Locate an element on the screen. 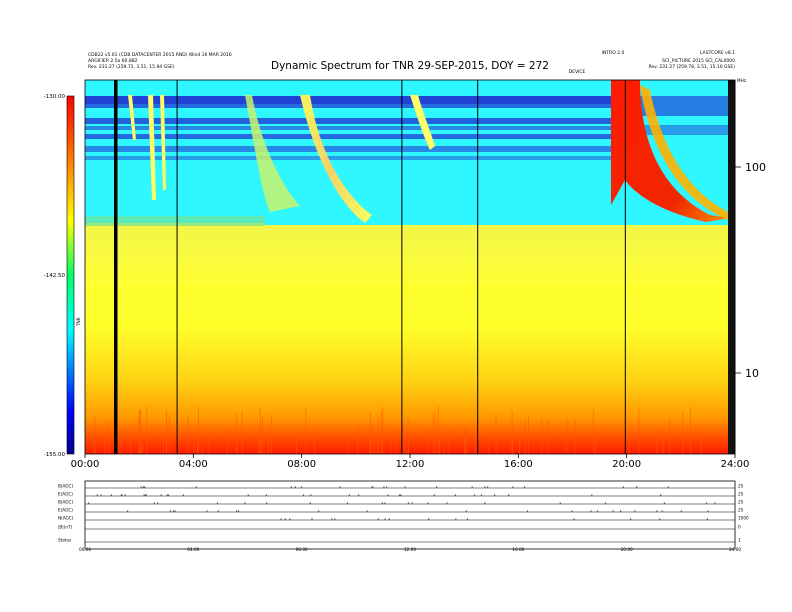  blue-band-right is located at coordinates (684, 106).